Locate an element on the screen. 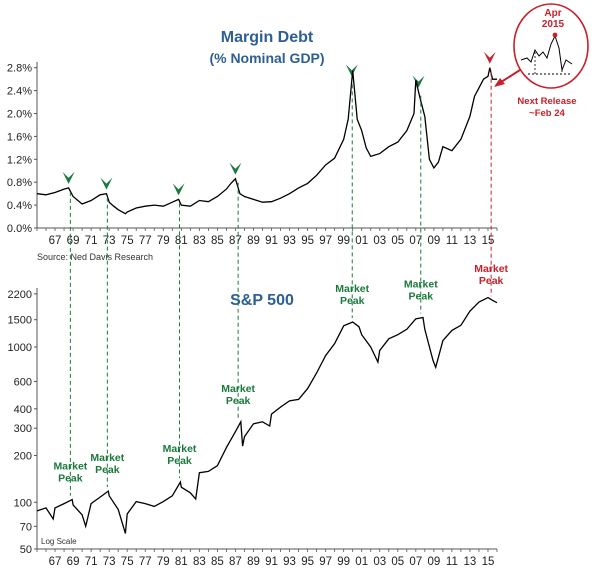  margin-debt-x-tick-label: 77 is located at coordinates (145, 241).